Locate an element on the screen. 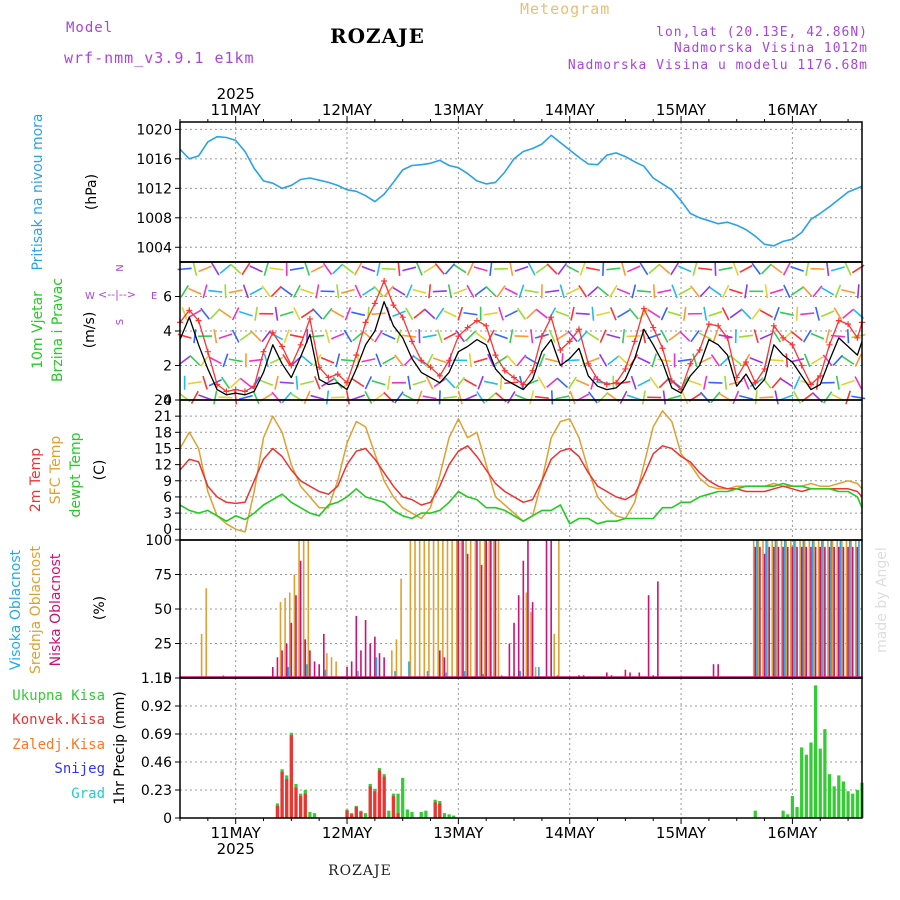  temp-axis-title-sfc: SFC Temp is located at coordinates (56, 470).